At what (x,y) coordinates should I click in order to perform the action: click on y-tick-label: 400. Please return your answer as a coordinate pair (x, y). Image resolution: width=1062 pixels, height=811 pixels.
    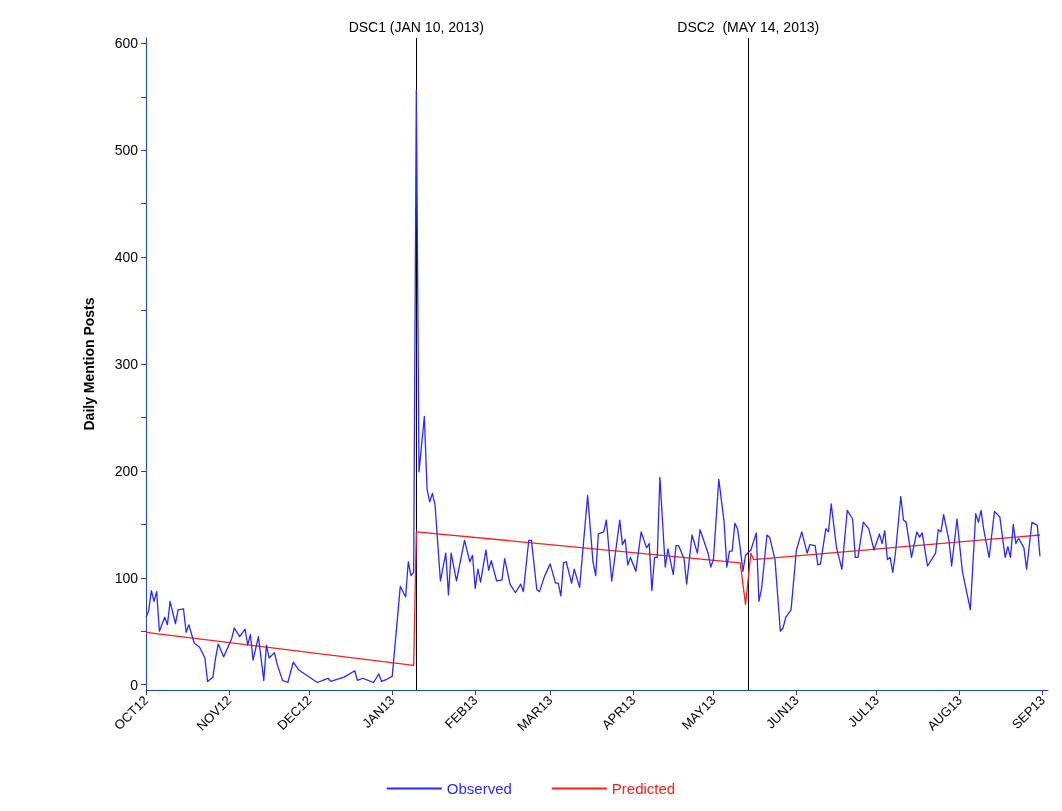
    Looking at the image, I should click on (126, 257).